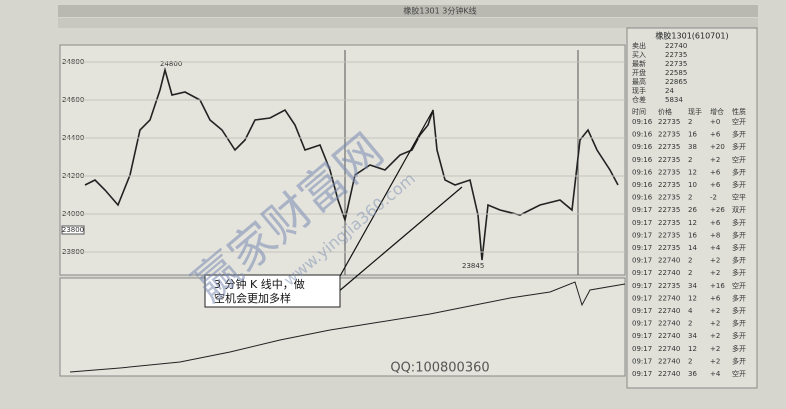 This screenshot has height=409, width=786. I want to click on left-label: 23800, so click(73, 230).